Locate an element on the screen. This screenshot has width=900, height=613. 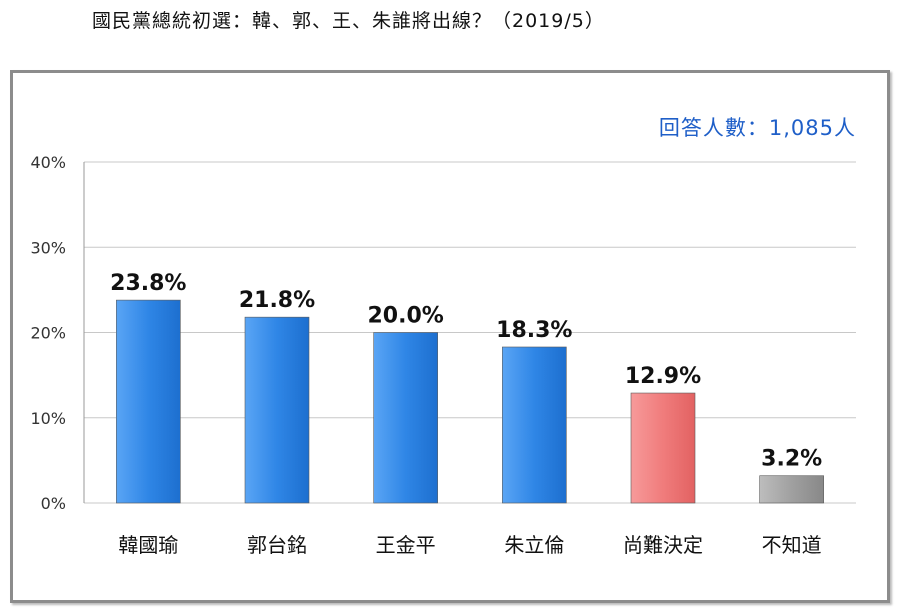
value-label: 12.9% is located at coordinates (663, 376).